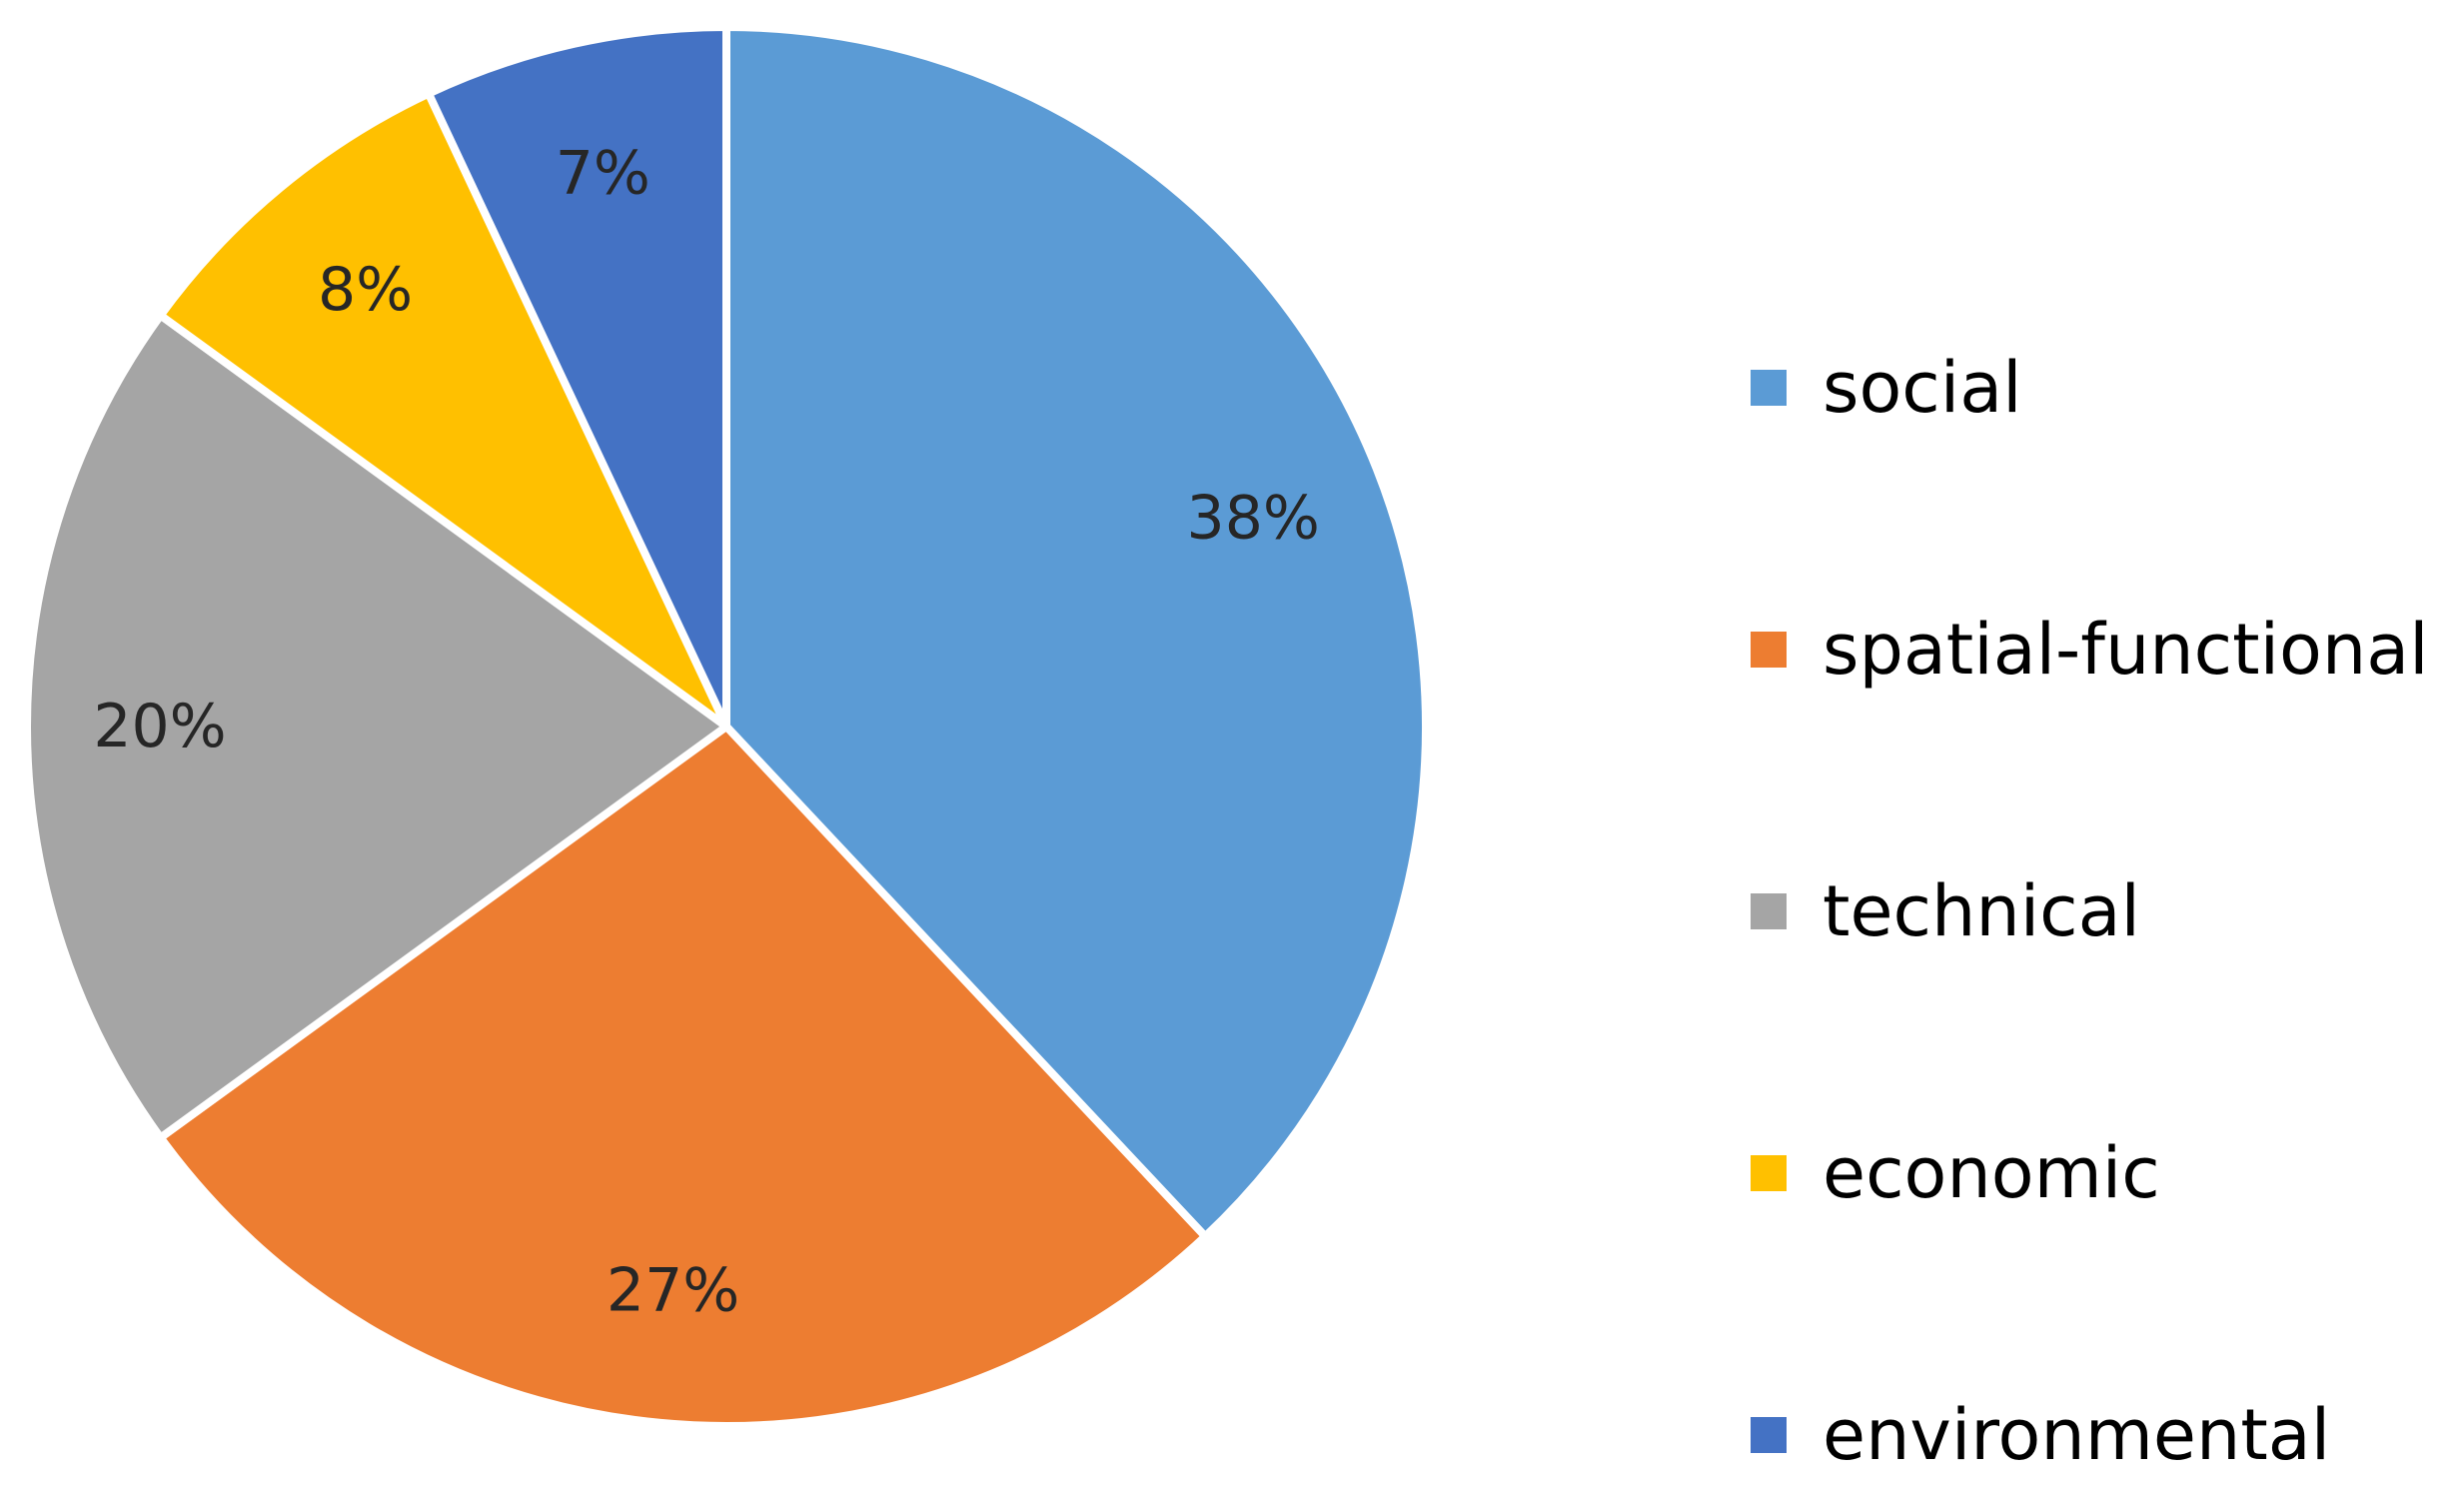 The image size is (2464, 1505). What do you see at coordinates (365, 290) in the screenshot?
I see `data-label-economic: 8%` at bounding box center [365, 290].